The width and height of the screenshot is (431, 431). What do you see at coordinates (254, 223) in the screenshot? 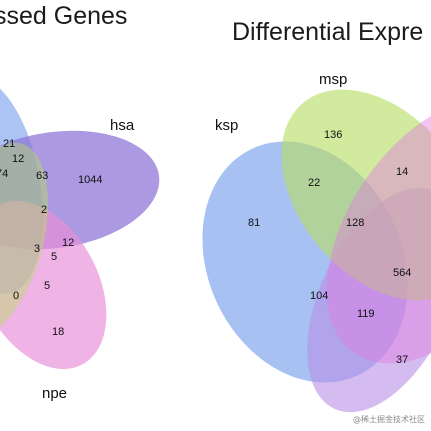
I see `count-label: 81` at bounding box center [254, 223].